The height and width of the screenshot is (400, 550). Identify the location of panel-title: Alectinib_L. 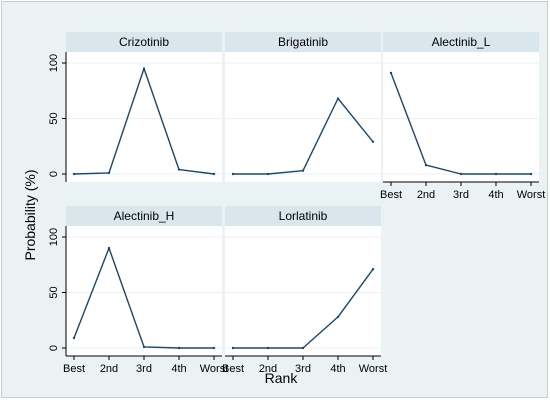
(461, 42).